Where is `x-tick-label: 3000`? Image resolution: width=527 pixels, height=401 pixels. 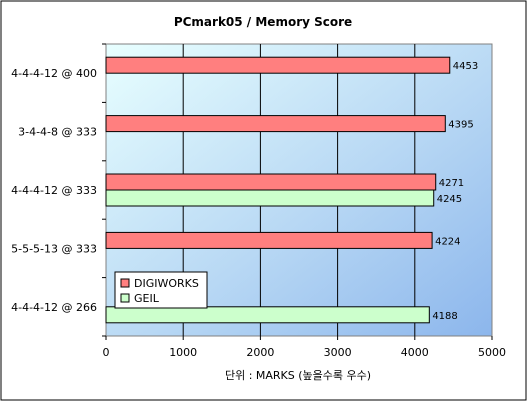 x-tick-label: 3000 is located at coordinates (338, 352).